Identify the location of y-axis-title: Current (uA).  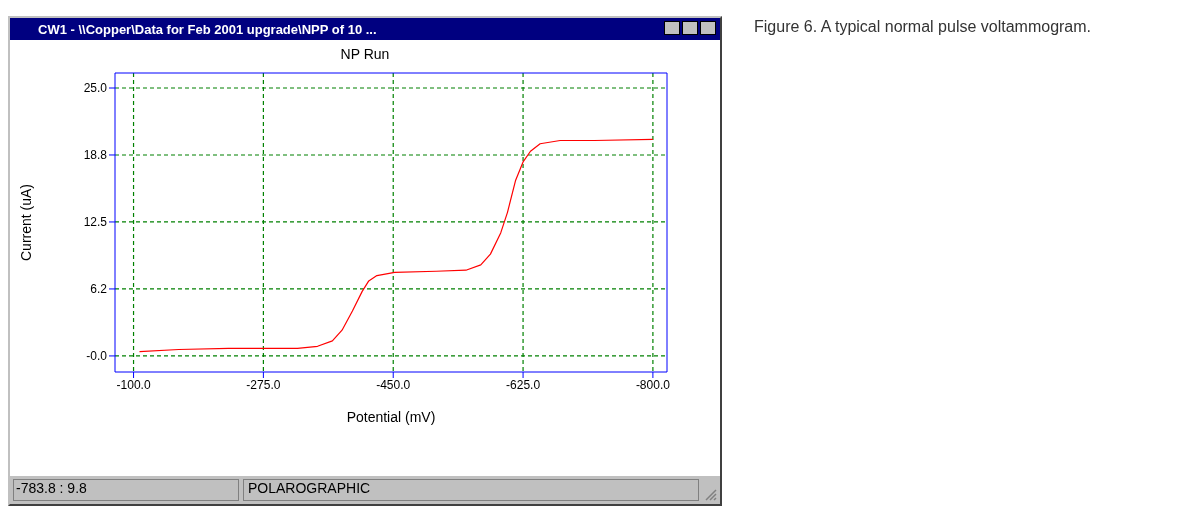
(25, 222).